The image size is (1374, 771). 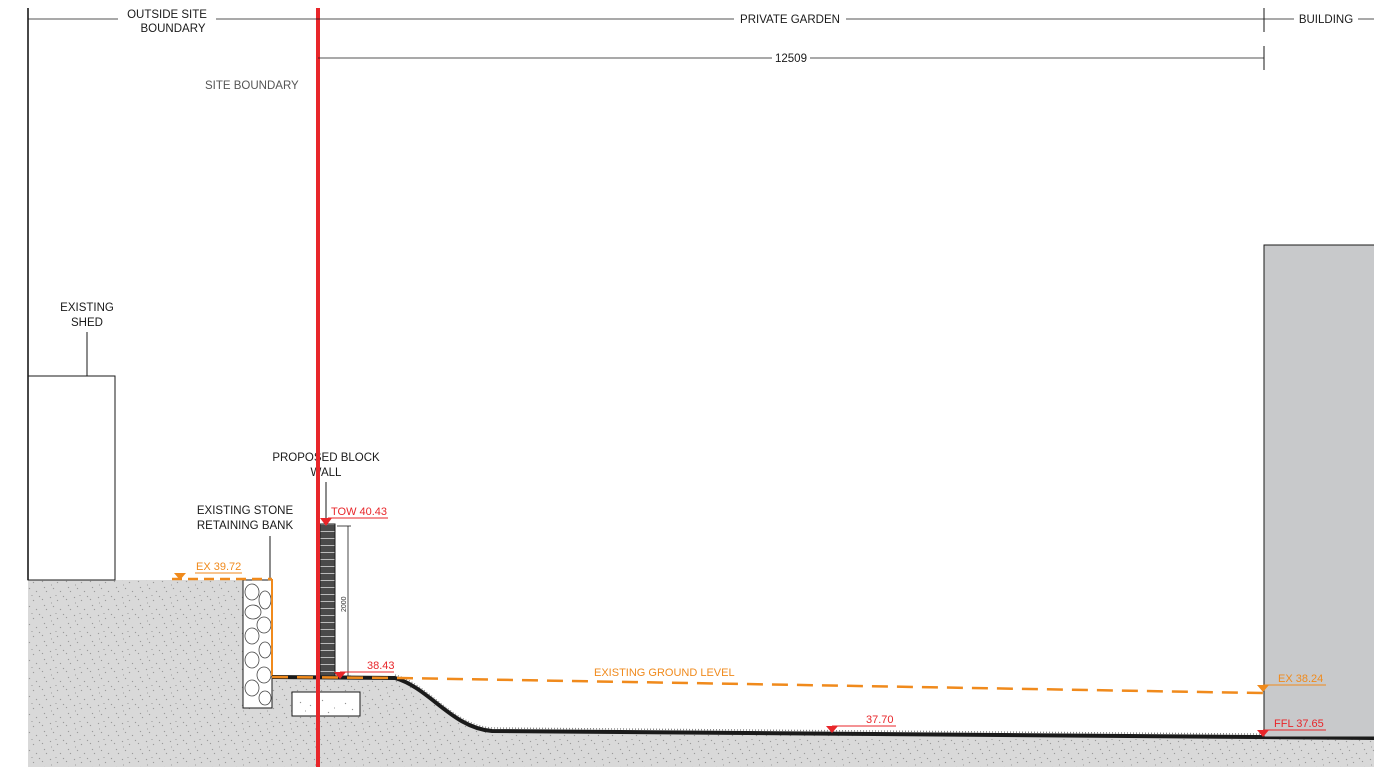 I want to click on private-garden-bg, so click(x=790, y=19).